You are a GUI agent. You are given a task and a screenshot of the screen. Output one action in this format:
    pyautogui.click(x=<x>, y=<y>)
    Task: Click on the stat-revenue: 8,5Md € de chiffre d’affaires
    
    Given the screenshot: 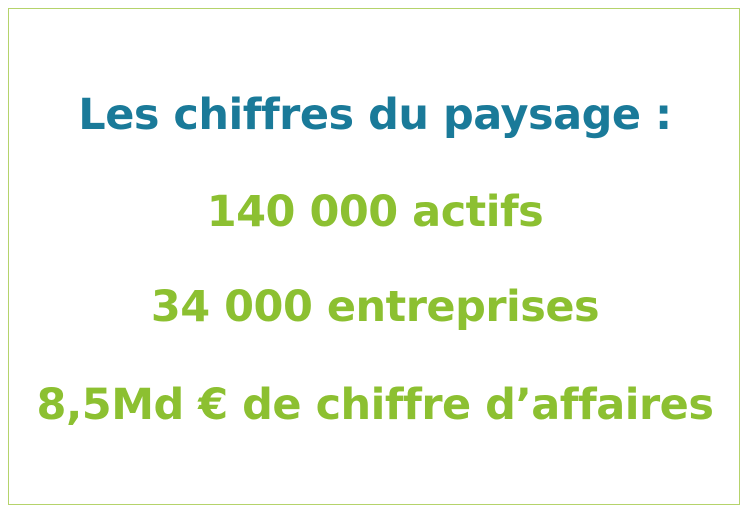 What is the action you would take?
    pyautogui.click(x=375, y=405)
    